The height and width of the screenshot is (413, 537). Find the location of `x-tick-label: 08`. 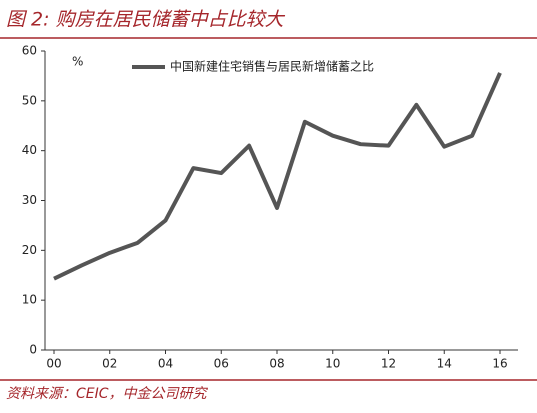

x-tick-label: 08 is located at coordinates (276, 364).